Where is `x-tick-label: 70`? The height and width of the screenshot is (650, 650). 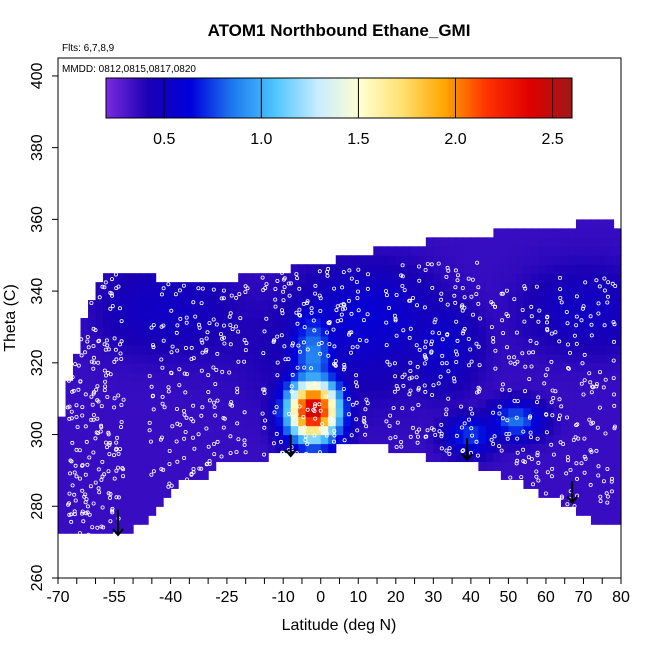
x-tick-label: 70 is located at coordinates (584, 597).